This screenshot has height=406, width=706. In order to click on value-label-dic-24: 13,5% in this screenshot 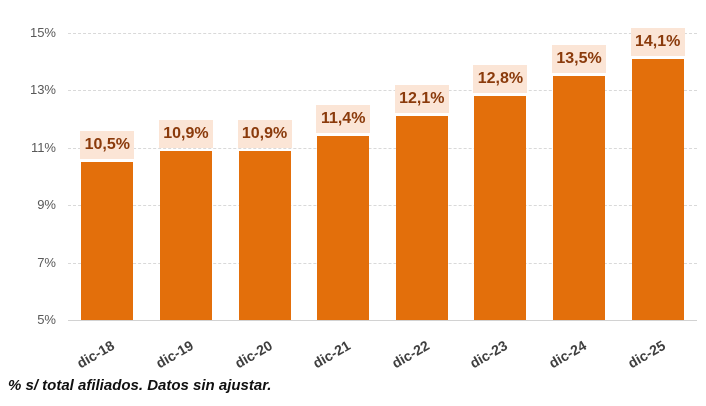, I will do `click(579, 59)`.